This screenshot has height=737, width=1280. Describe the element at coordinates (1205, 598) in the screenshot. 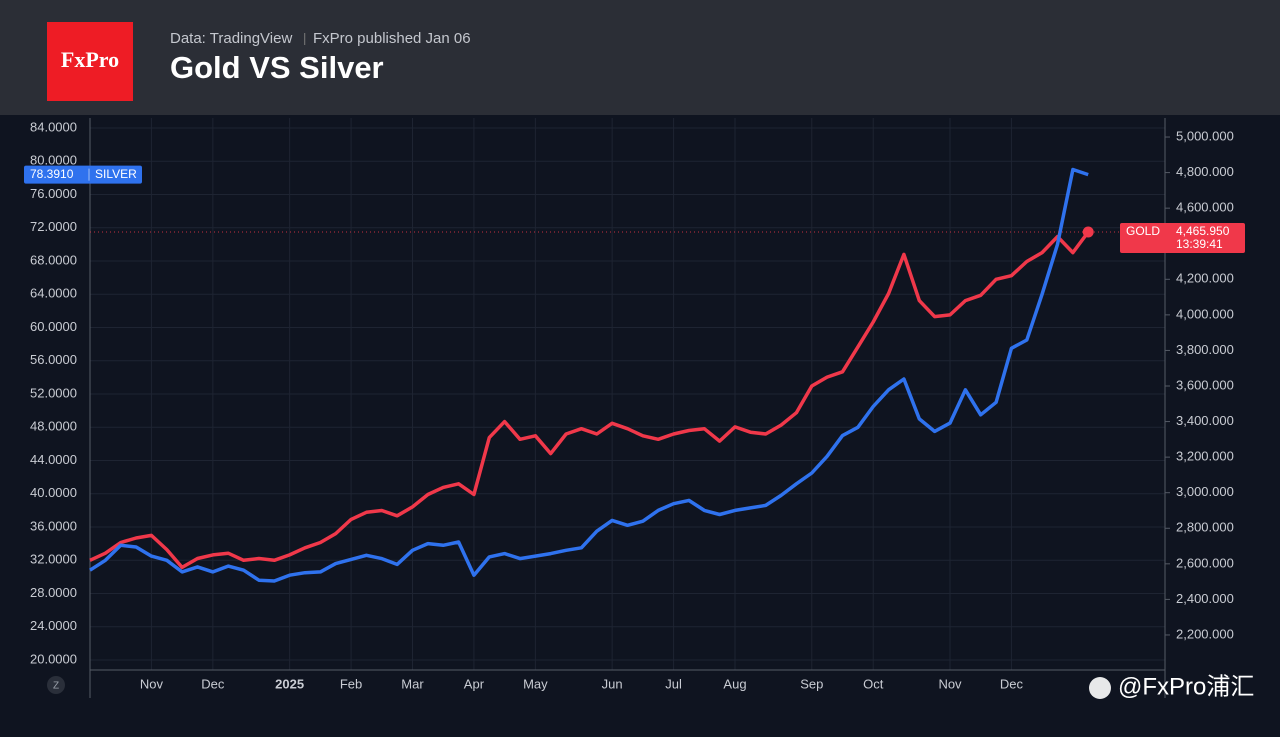

I see `y2-tick-label: 2,400.000` at that location.